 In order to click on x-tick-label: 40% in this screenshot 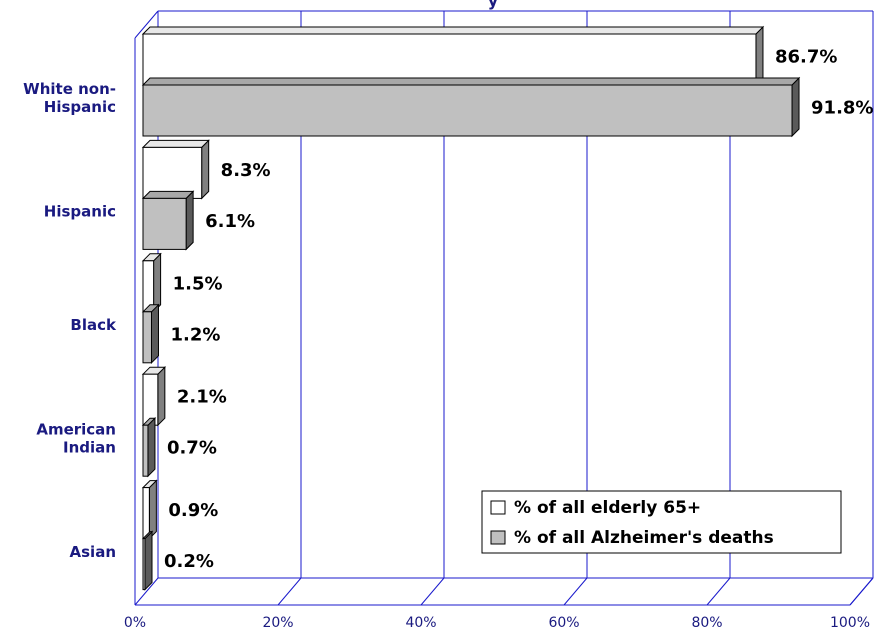, I will do `click(420, 623)`.